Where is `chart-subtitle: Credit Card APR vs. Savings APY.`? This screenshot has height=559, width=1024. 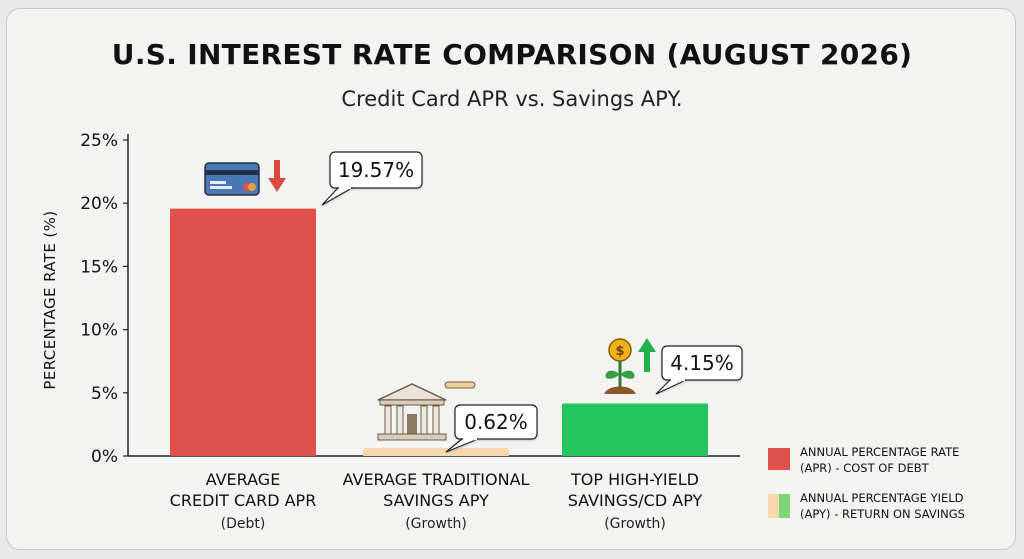
chart-subtitle: Credit Card APR vs. Savings APY. is located at coordinates (512, 99).